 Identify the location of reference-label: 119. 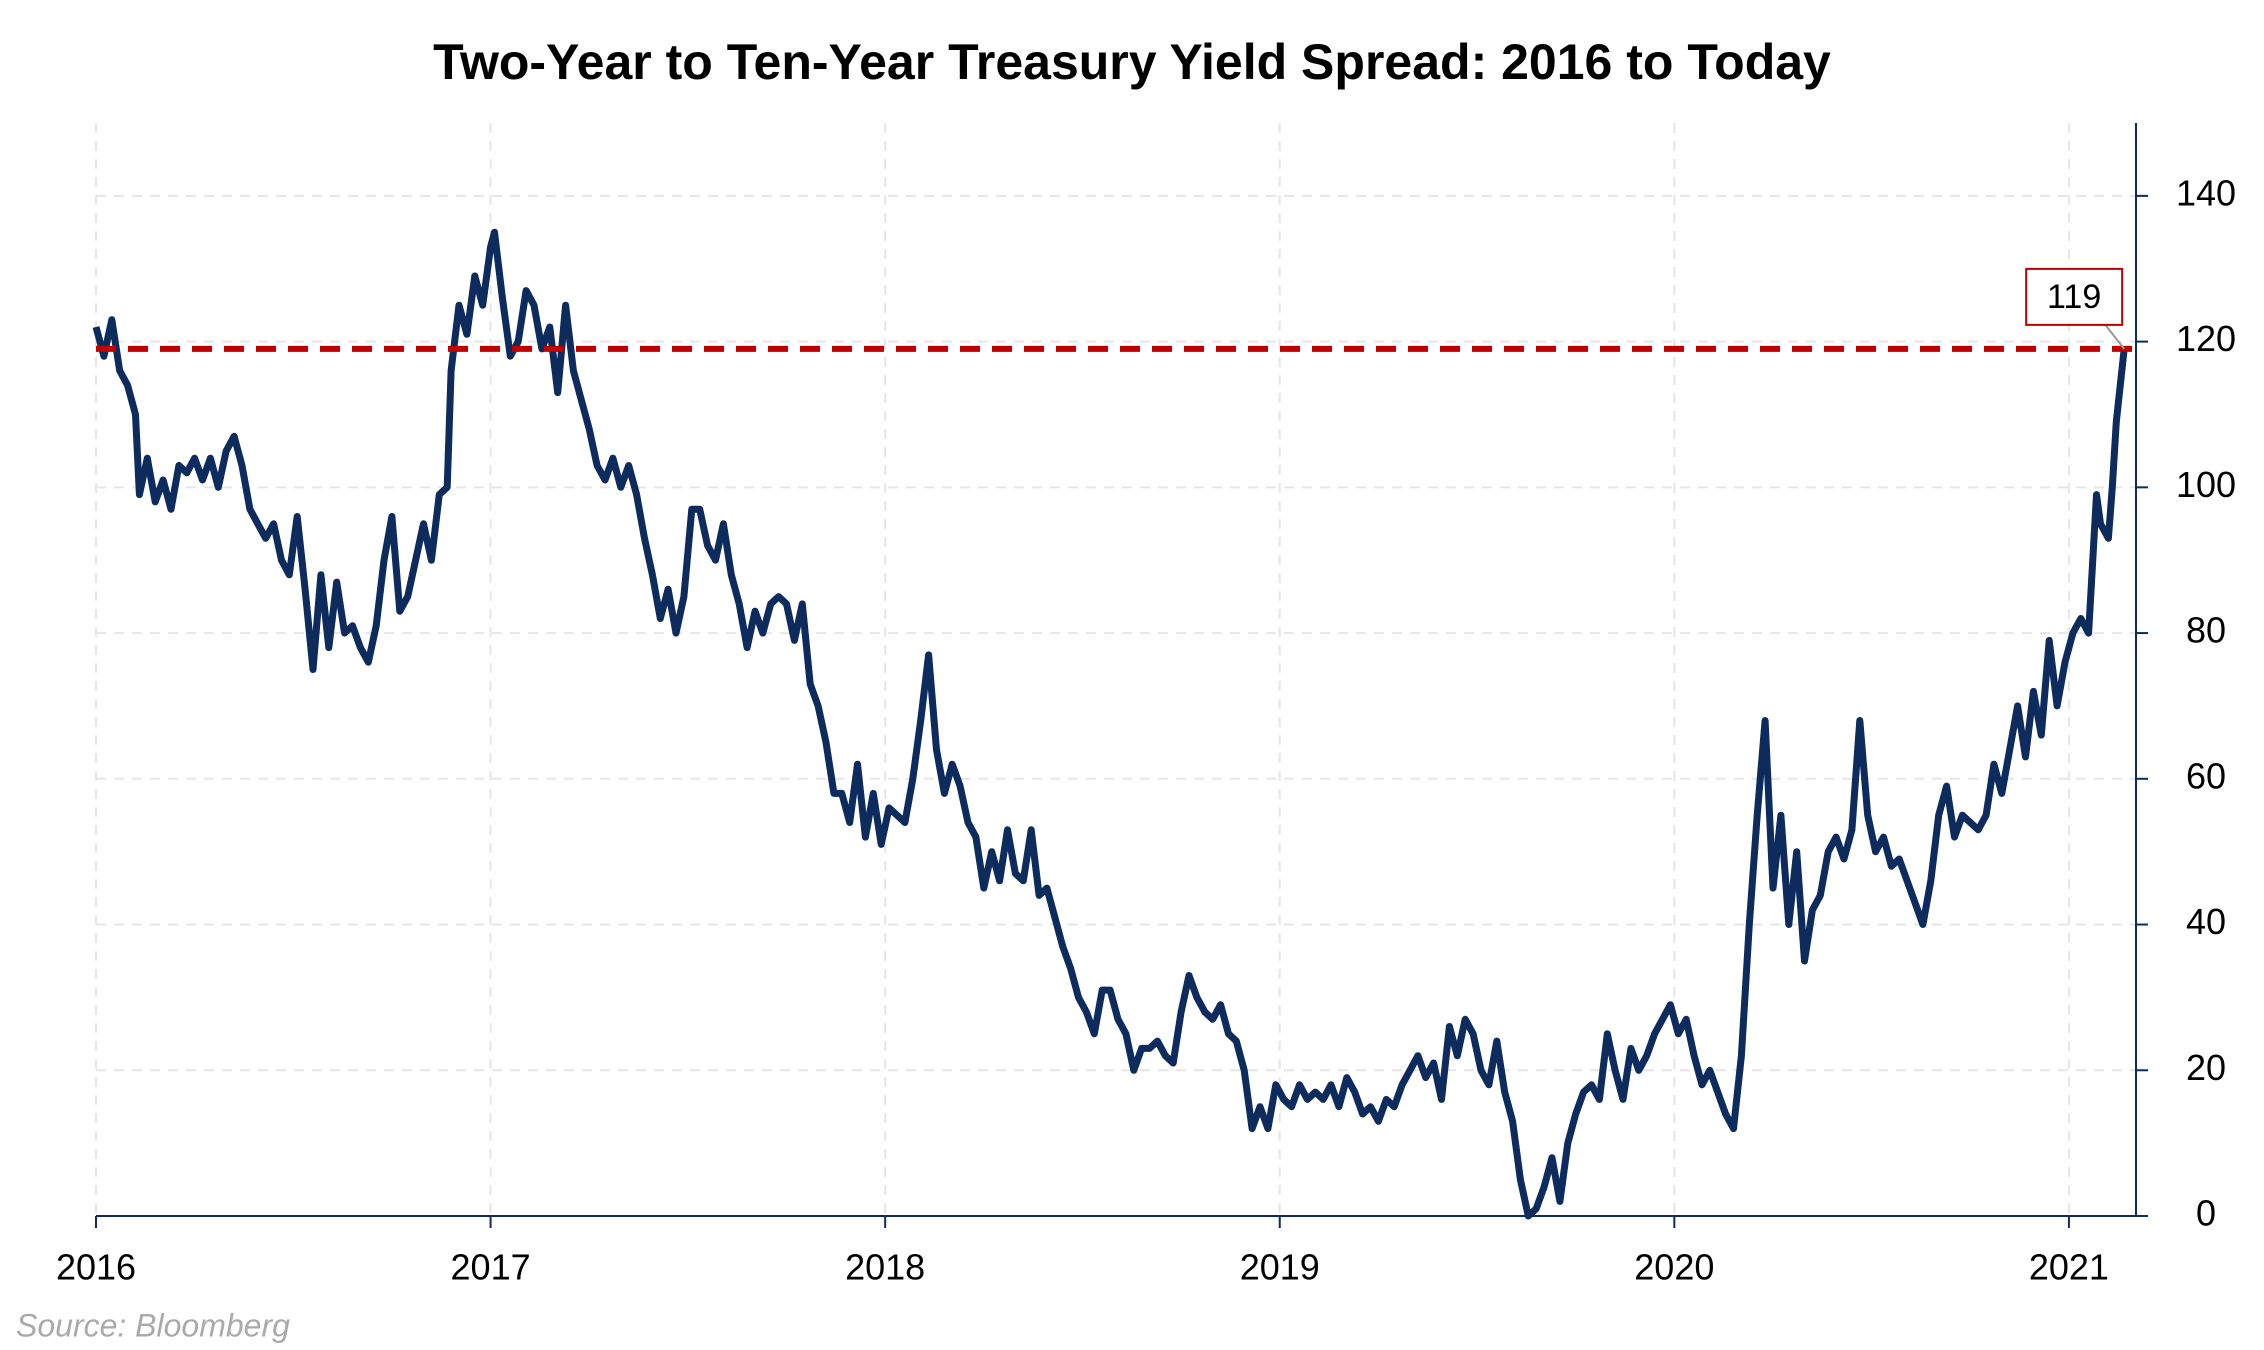
(2074, 297).